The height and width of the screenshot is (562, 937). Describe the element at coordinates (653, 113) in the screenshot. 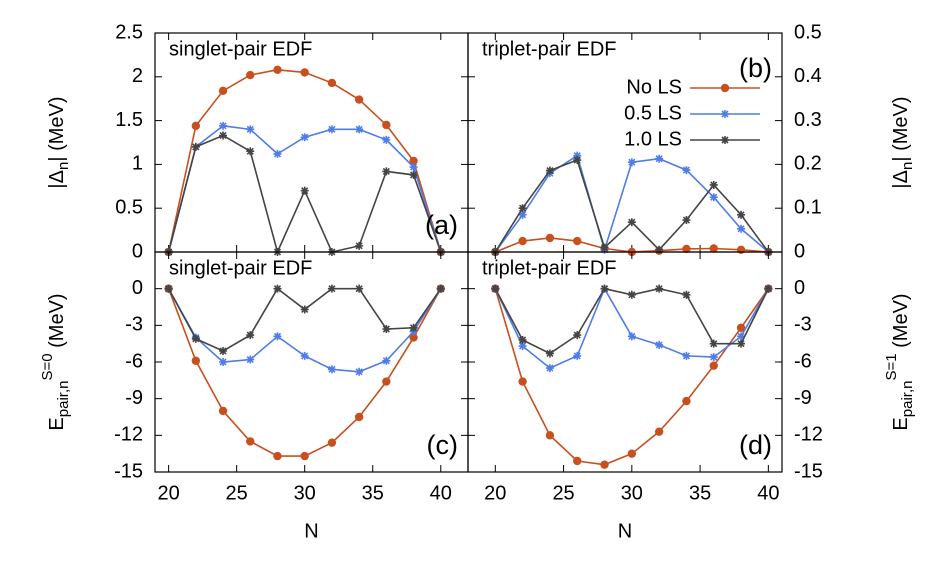

I see `legend-label: 0.5 LS` at that location.